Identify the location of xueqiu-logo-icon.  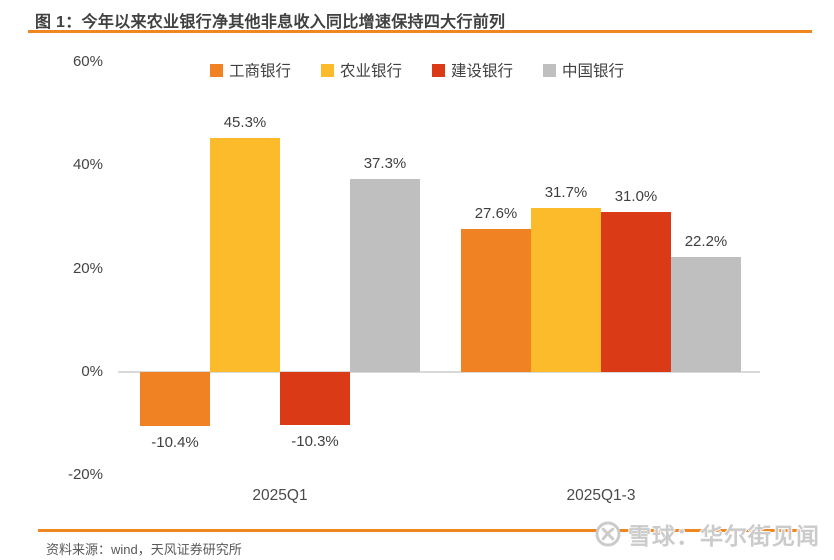
(608, 534).